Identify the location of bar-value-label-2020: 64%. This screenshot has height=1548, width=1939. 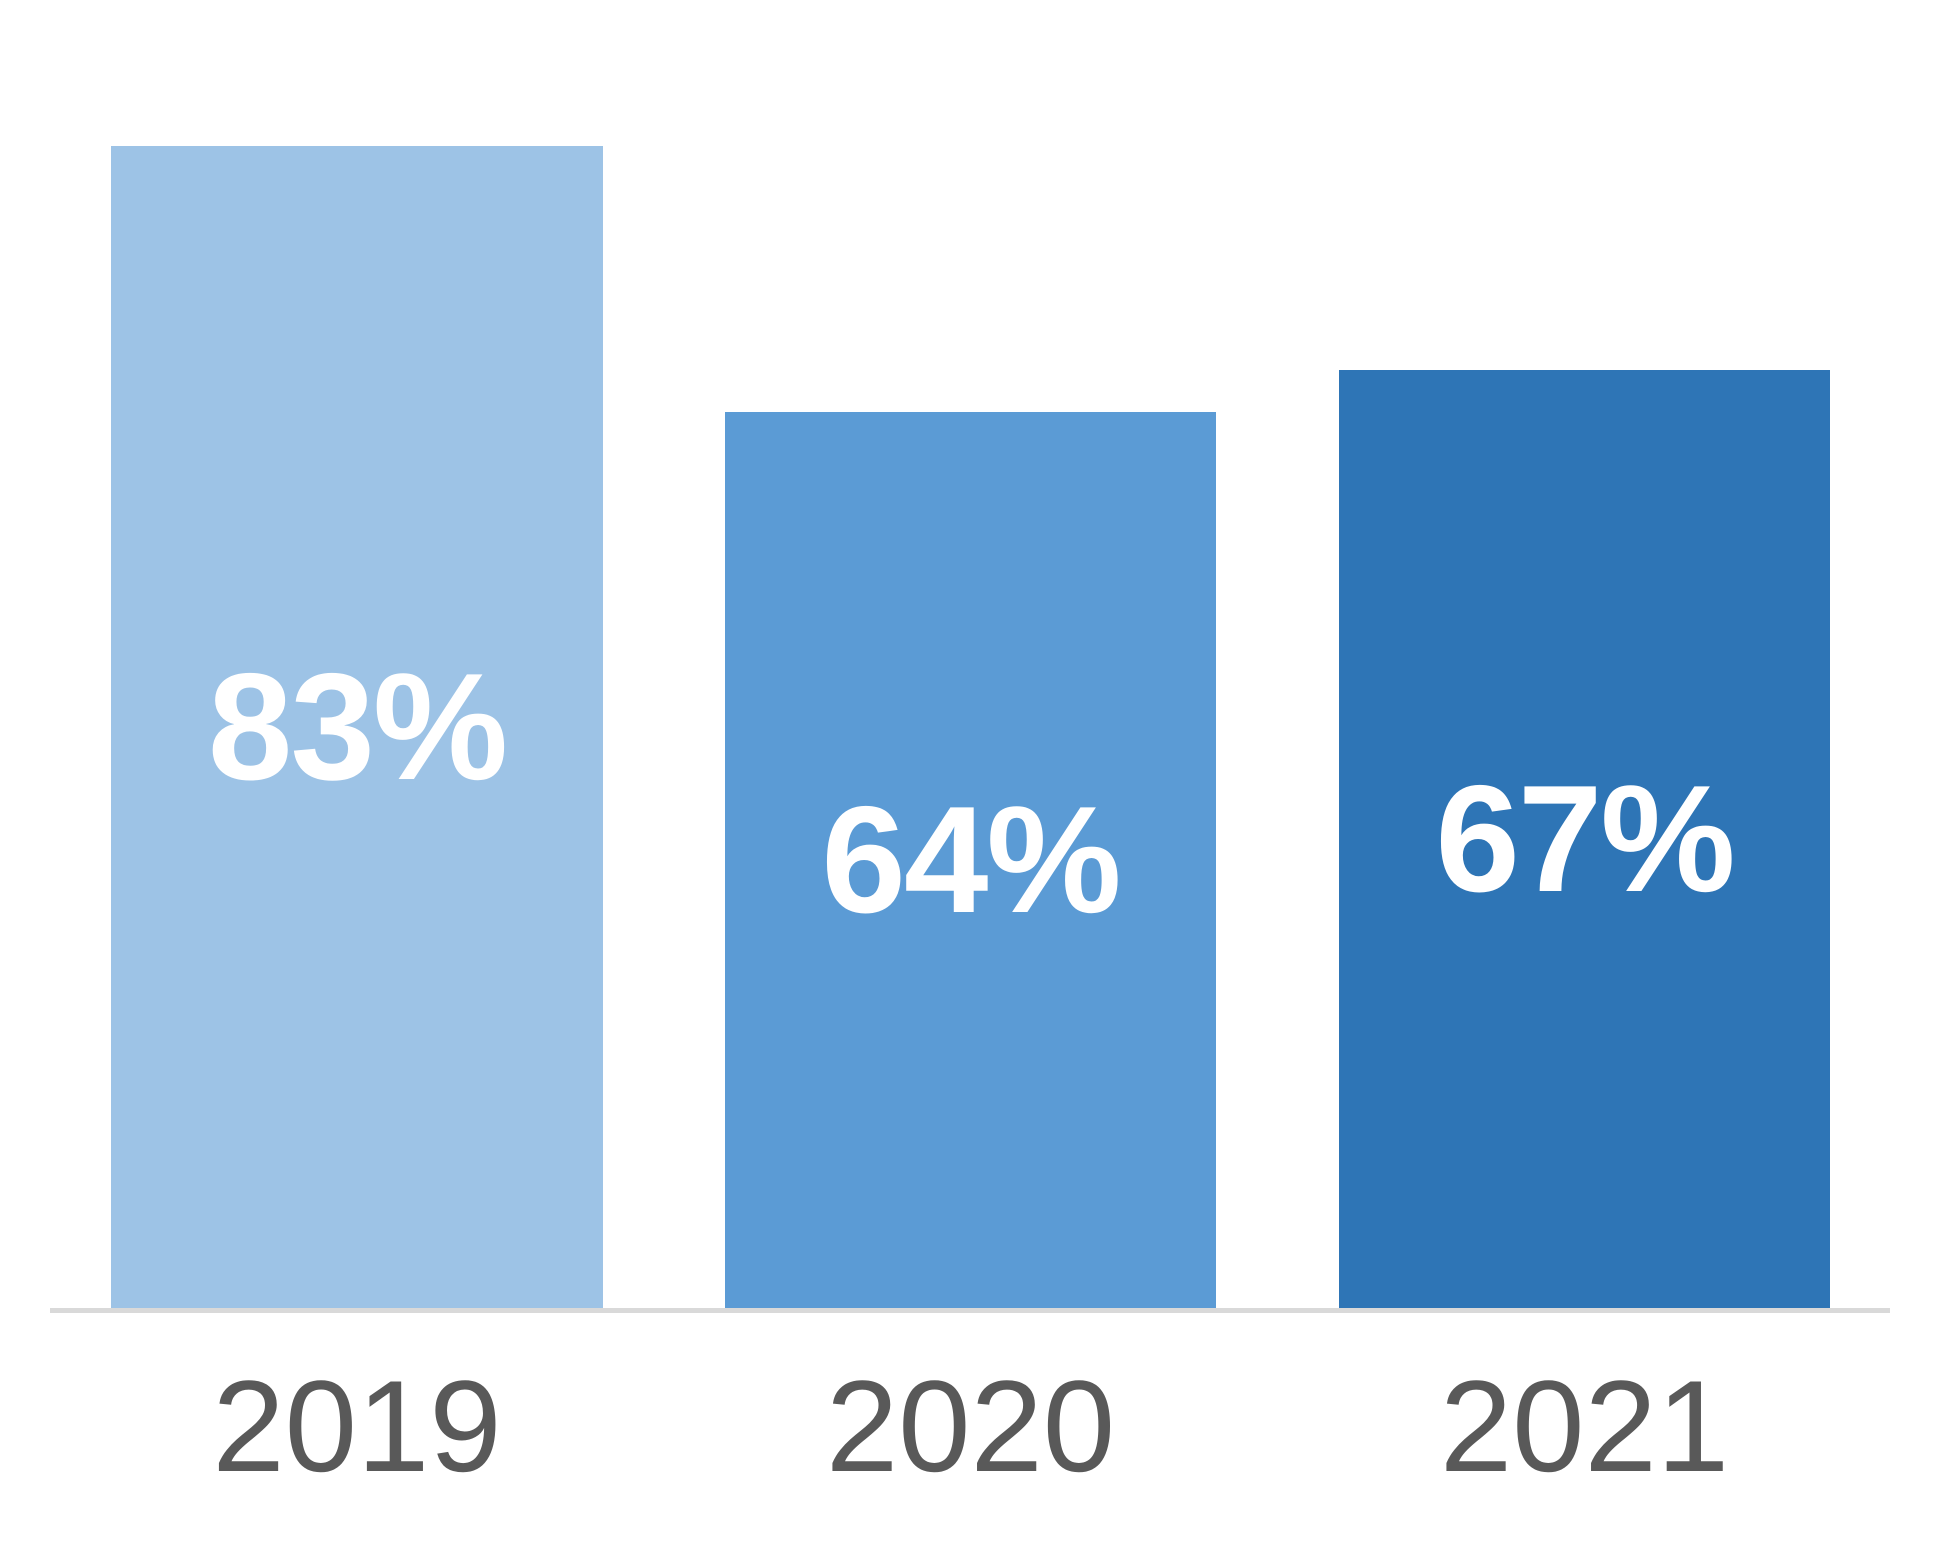
(971, 859).